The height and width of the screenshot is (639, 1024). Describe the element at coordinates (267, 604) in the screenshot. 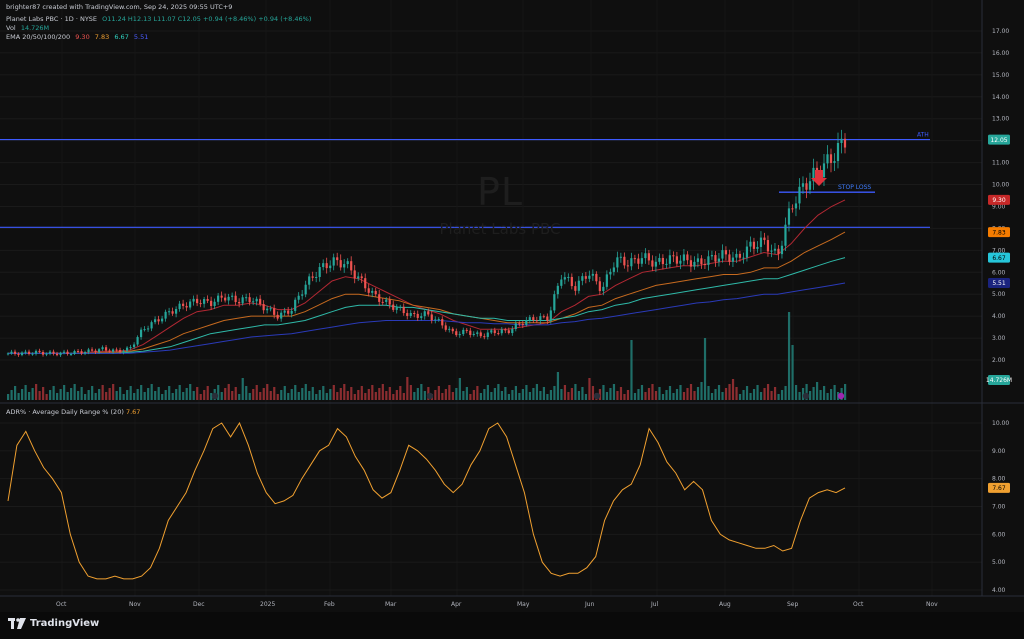

I see `time-axis-label: 2025` at that location.